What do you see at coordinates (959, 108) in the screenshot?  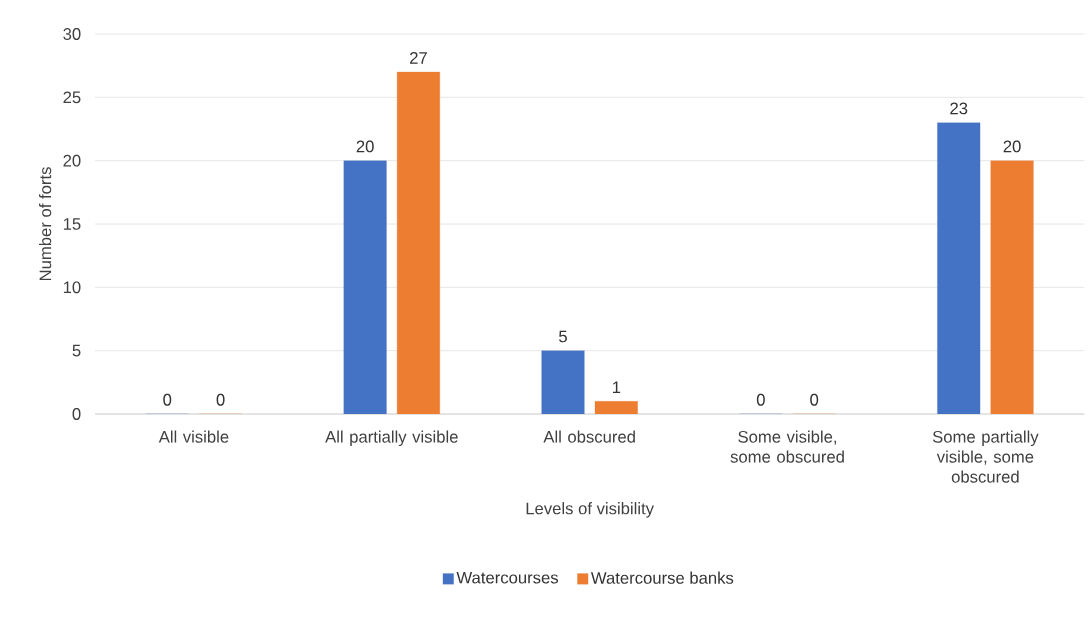 I see `data-label: 23` at bounding box center [959, 108].